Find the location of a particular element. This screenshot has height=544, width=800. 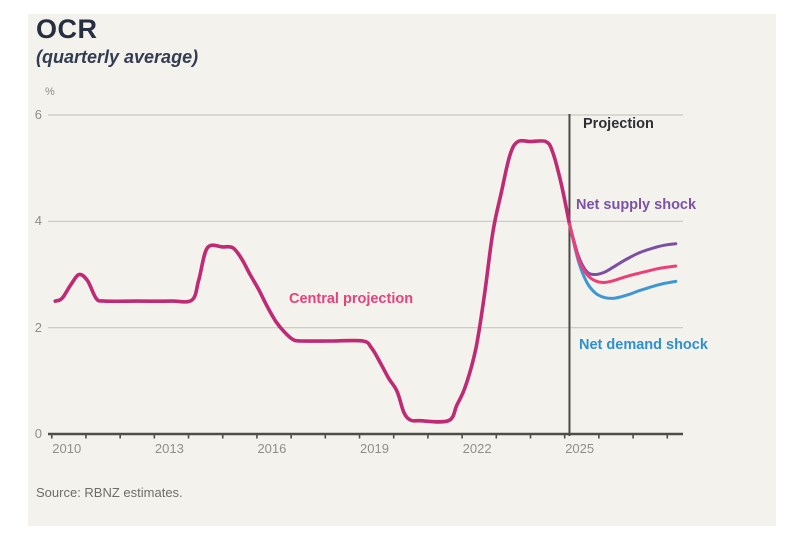

x-tick-label-2025: 2025 is located at coordinates (580, 448).